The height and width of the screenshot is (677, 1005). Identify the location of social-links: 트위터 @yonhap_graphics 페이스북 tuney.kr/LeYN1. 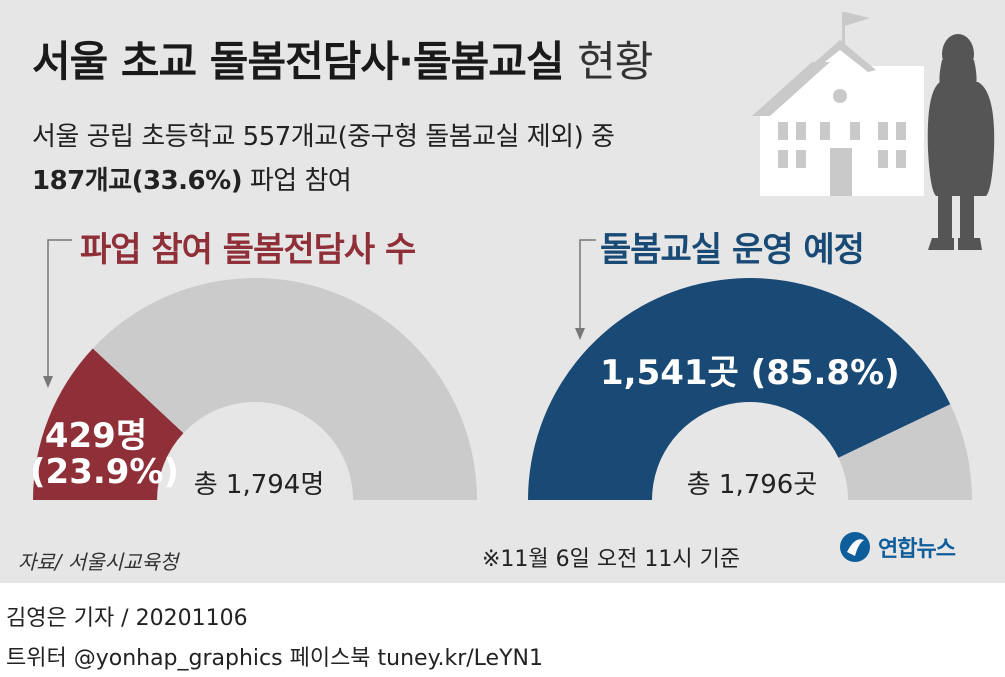
(274, 658).